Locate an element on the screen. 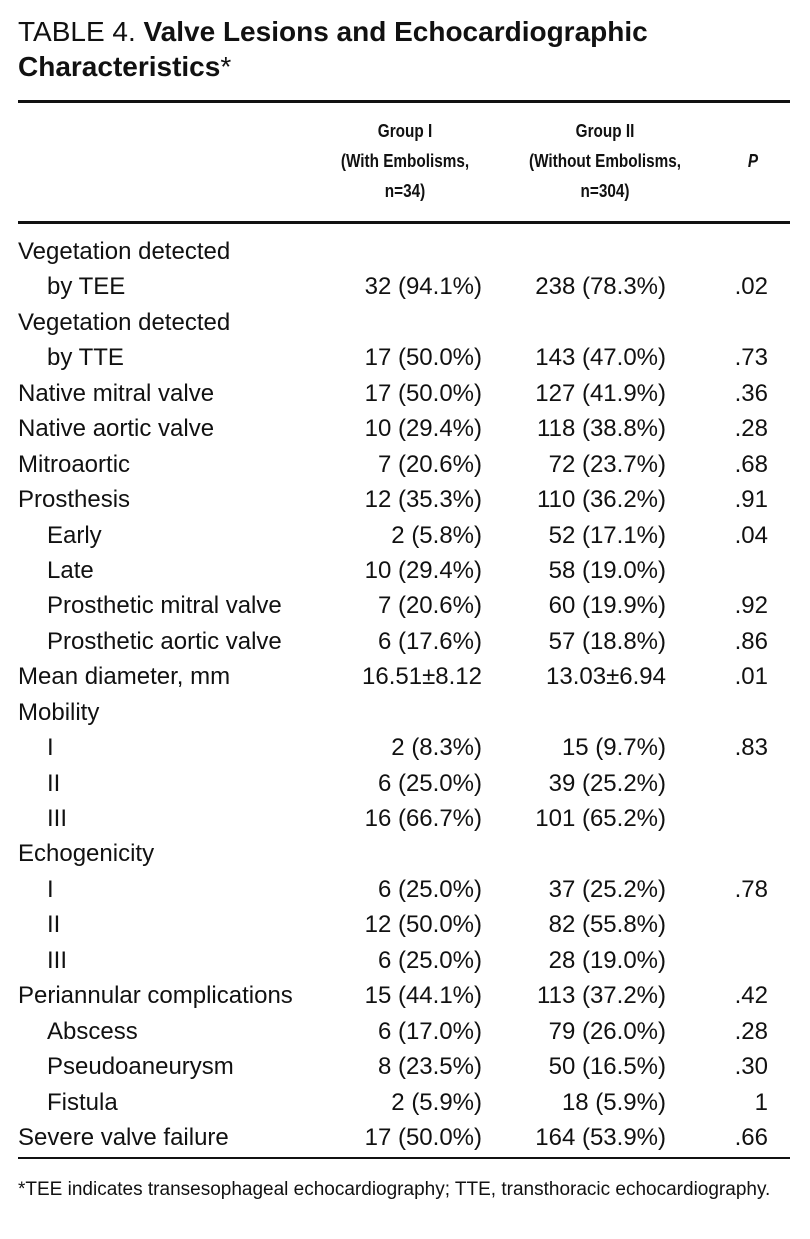  row-label: Prosthetic aortic valve is located at coordinates (164, 641).